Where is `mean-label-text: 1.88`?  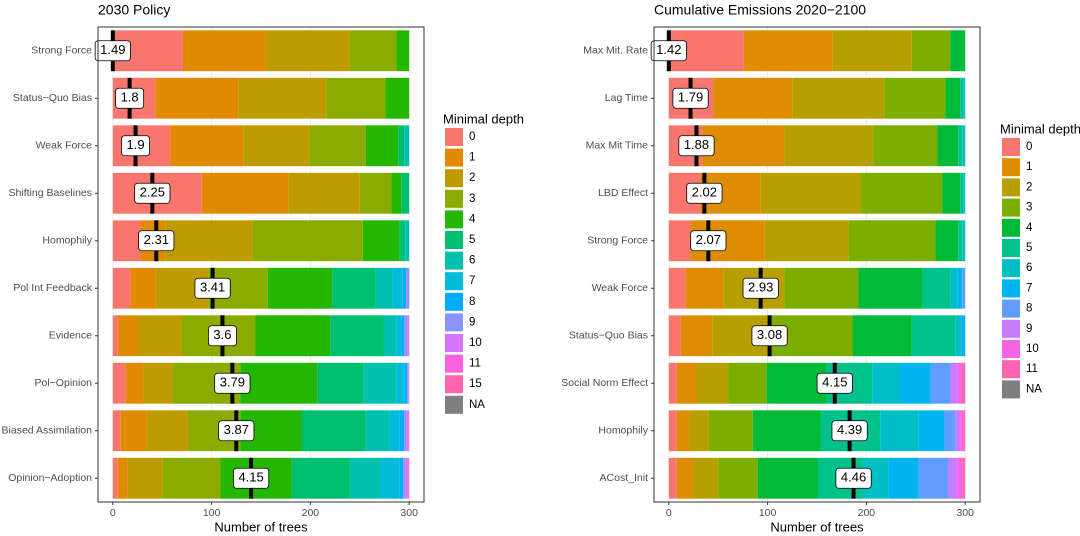
mean-label-text: 1.88 is located at coordinates (696, 144).